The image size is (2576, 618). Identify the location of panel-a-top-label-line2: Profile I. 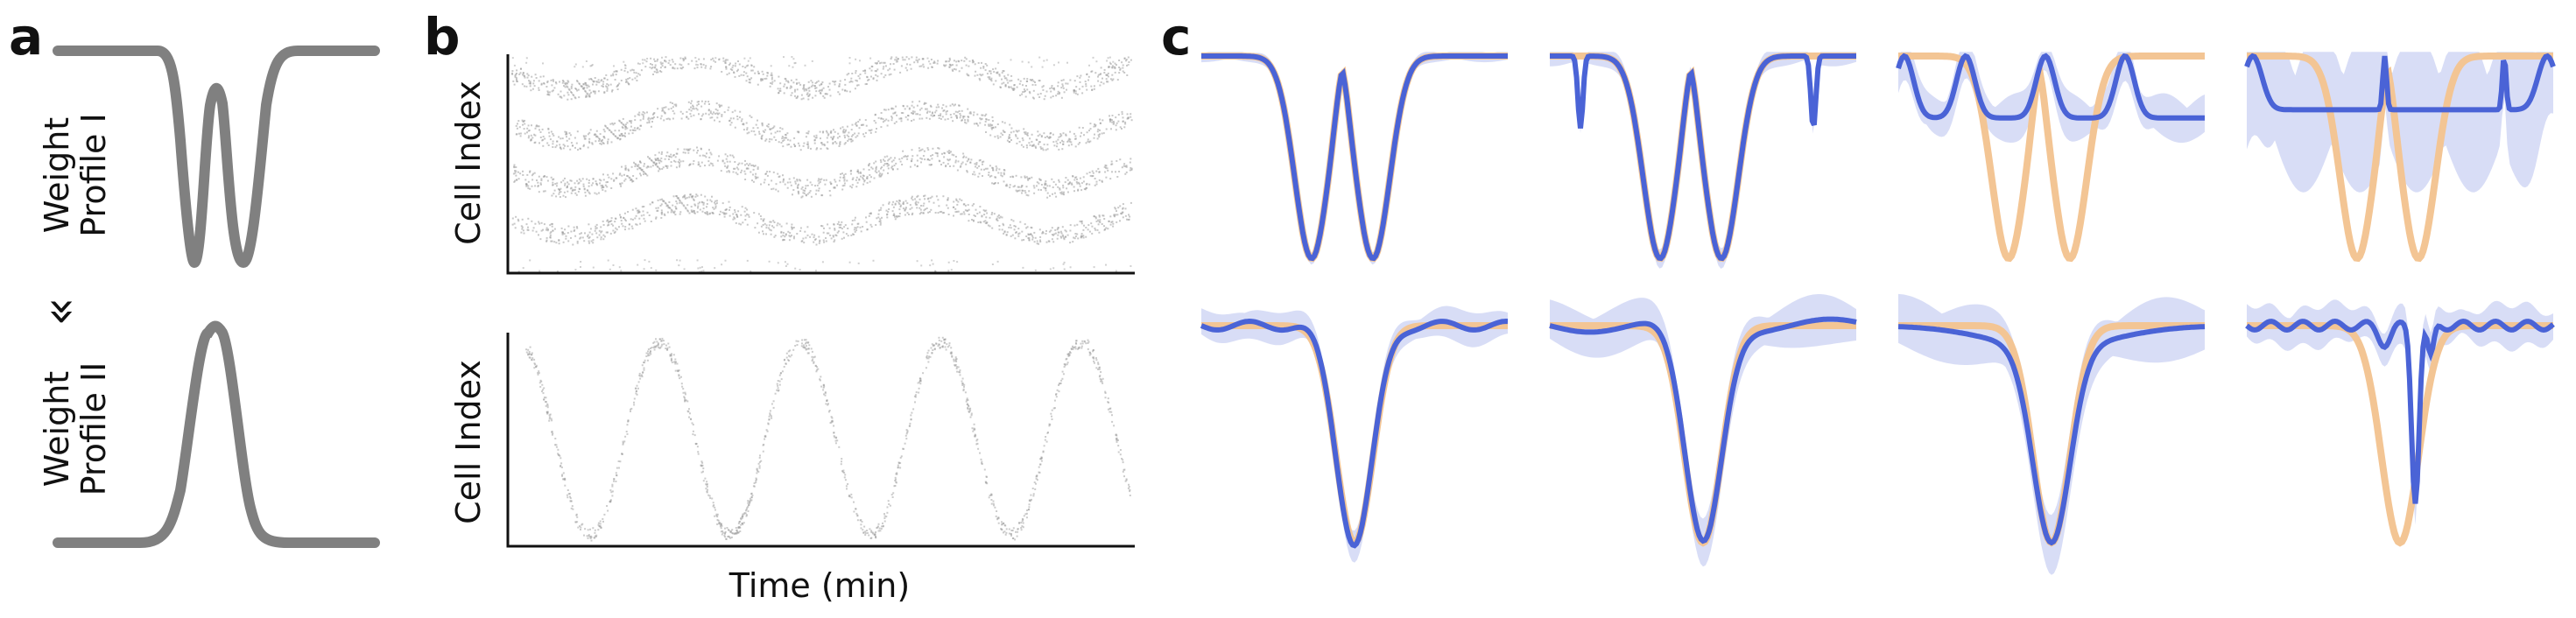
(93, 174).